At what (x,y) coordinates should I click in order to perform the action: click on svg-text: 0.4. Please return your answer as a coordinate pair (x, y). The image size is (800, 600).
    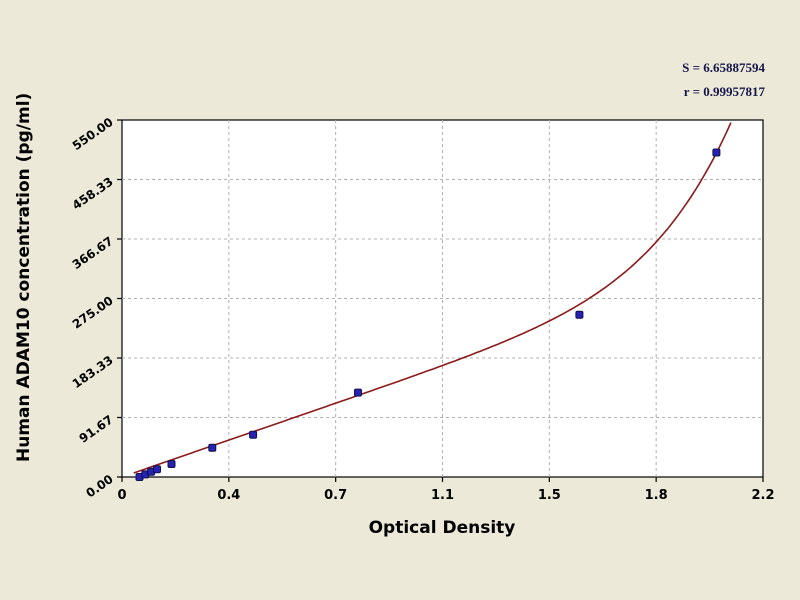
    Looking at the image, I should click on (228, 495).